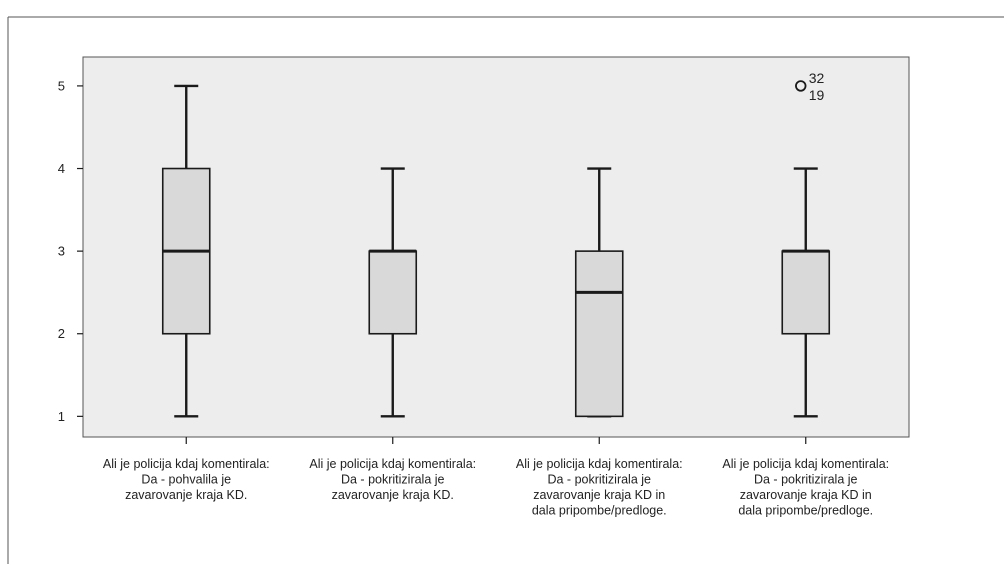  Describe the element at coordinates (61, 168) in the screenshot. I see `y-tick-label: 4` at that location.